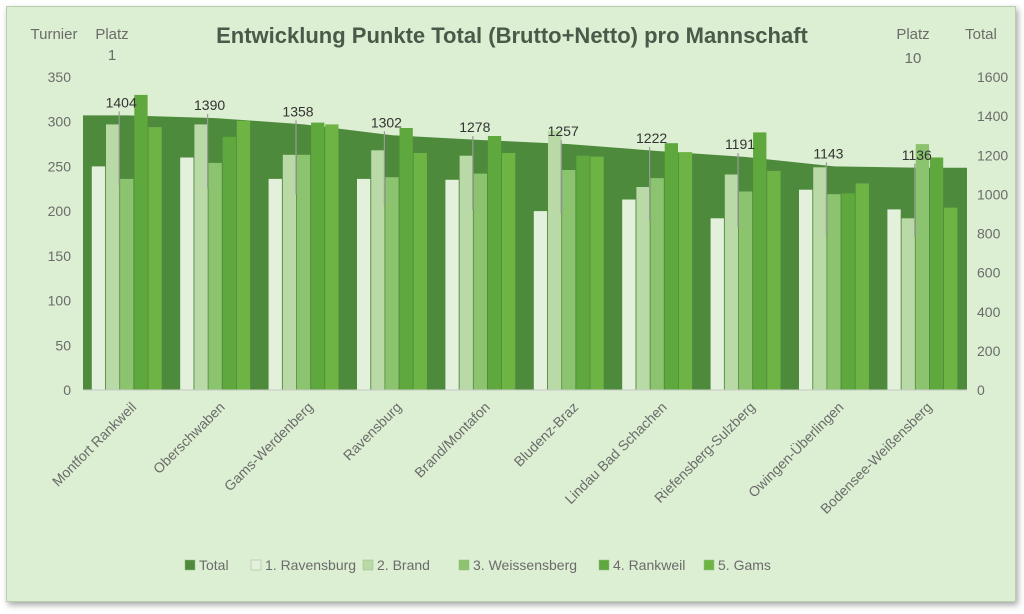 Image resolution: width=1024 pixels, height=614 pixels. I want to click on right-axis-tick-label: 0, so click(981, 390).